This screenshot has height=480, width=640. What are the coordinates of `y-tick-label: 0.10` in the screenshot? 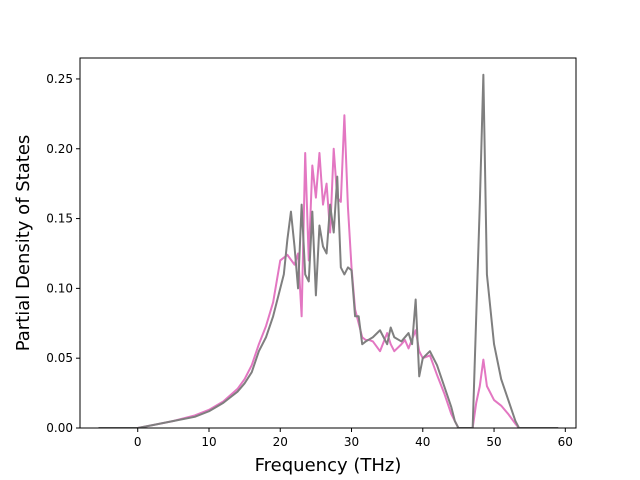 It's located at (59, 288).